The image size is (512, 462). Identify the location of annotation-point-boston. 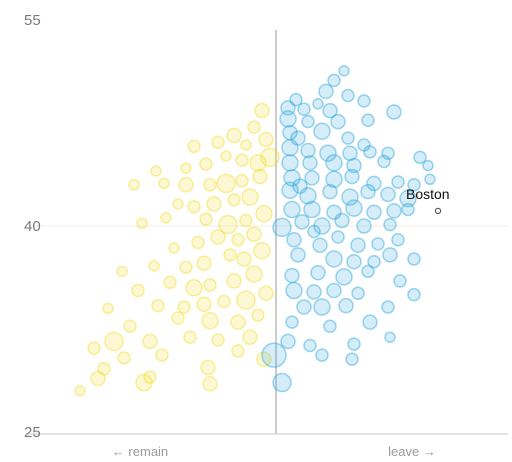
(438, 211).